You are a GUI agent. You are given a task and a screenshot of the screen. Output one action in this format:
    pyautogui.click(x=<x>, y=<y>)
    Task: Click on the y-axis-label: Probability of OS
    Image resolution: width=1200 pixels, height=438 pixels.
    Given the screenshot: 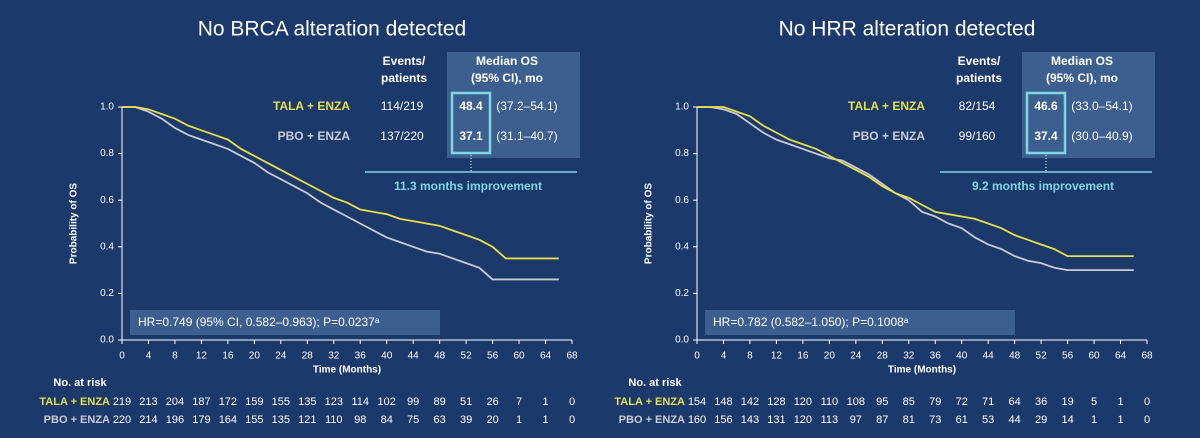 What is the action you would take?
    pyautogui.click(x=74, y=223)
    